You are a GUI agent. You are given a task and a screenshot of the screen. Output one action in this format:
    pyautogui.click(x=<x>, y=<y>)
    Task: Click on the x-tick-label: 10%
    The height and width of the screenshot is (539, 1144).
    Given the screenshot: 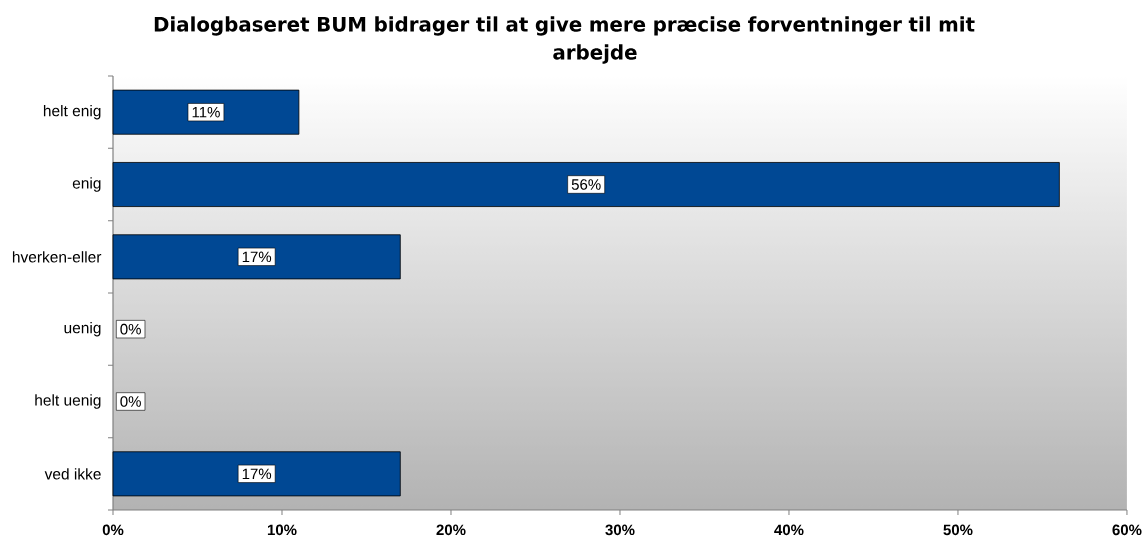 What is the action you would take?
    pyautogui.click(x=282, y=530)
    